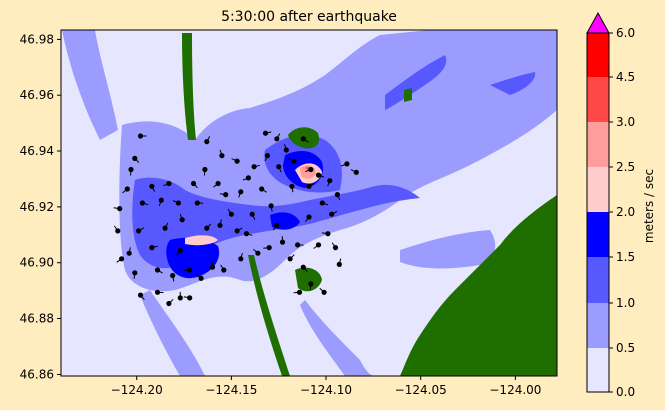 The height and width of the screenshot is (410, 665). I want to click on colorbar-tick-label: 2.5, so click(625, 167).